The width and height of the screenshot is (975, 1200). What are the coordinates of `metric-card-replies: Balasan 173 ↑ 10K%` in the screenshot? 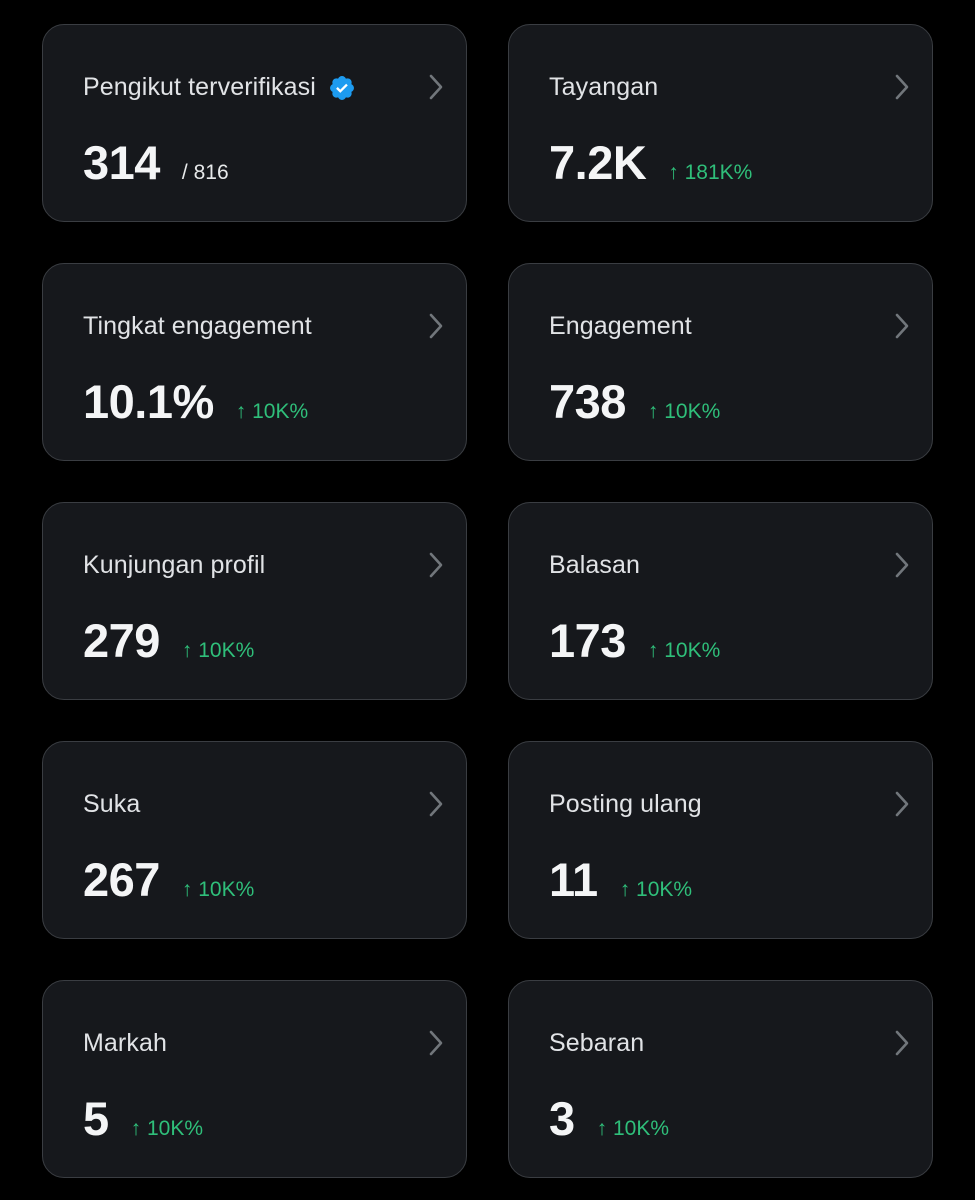 It's located at (720, 601).